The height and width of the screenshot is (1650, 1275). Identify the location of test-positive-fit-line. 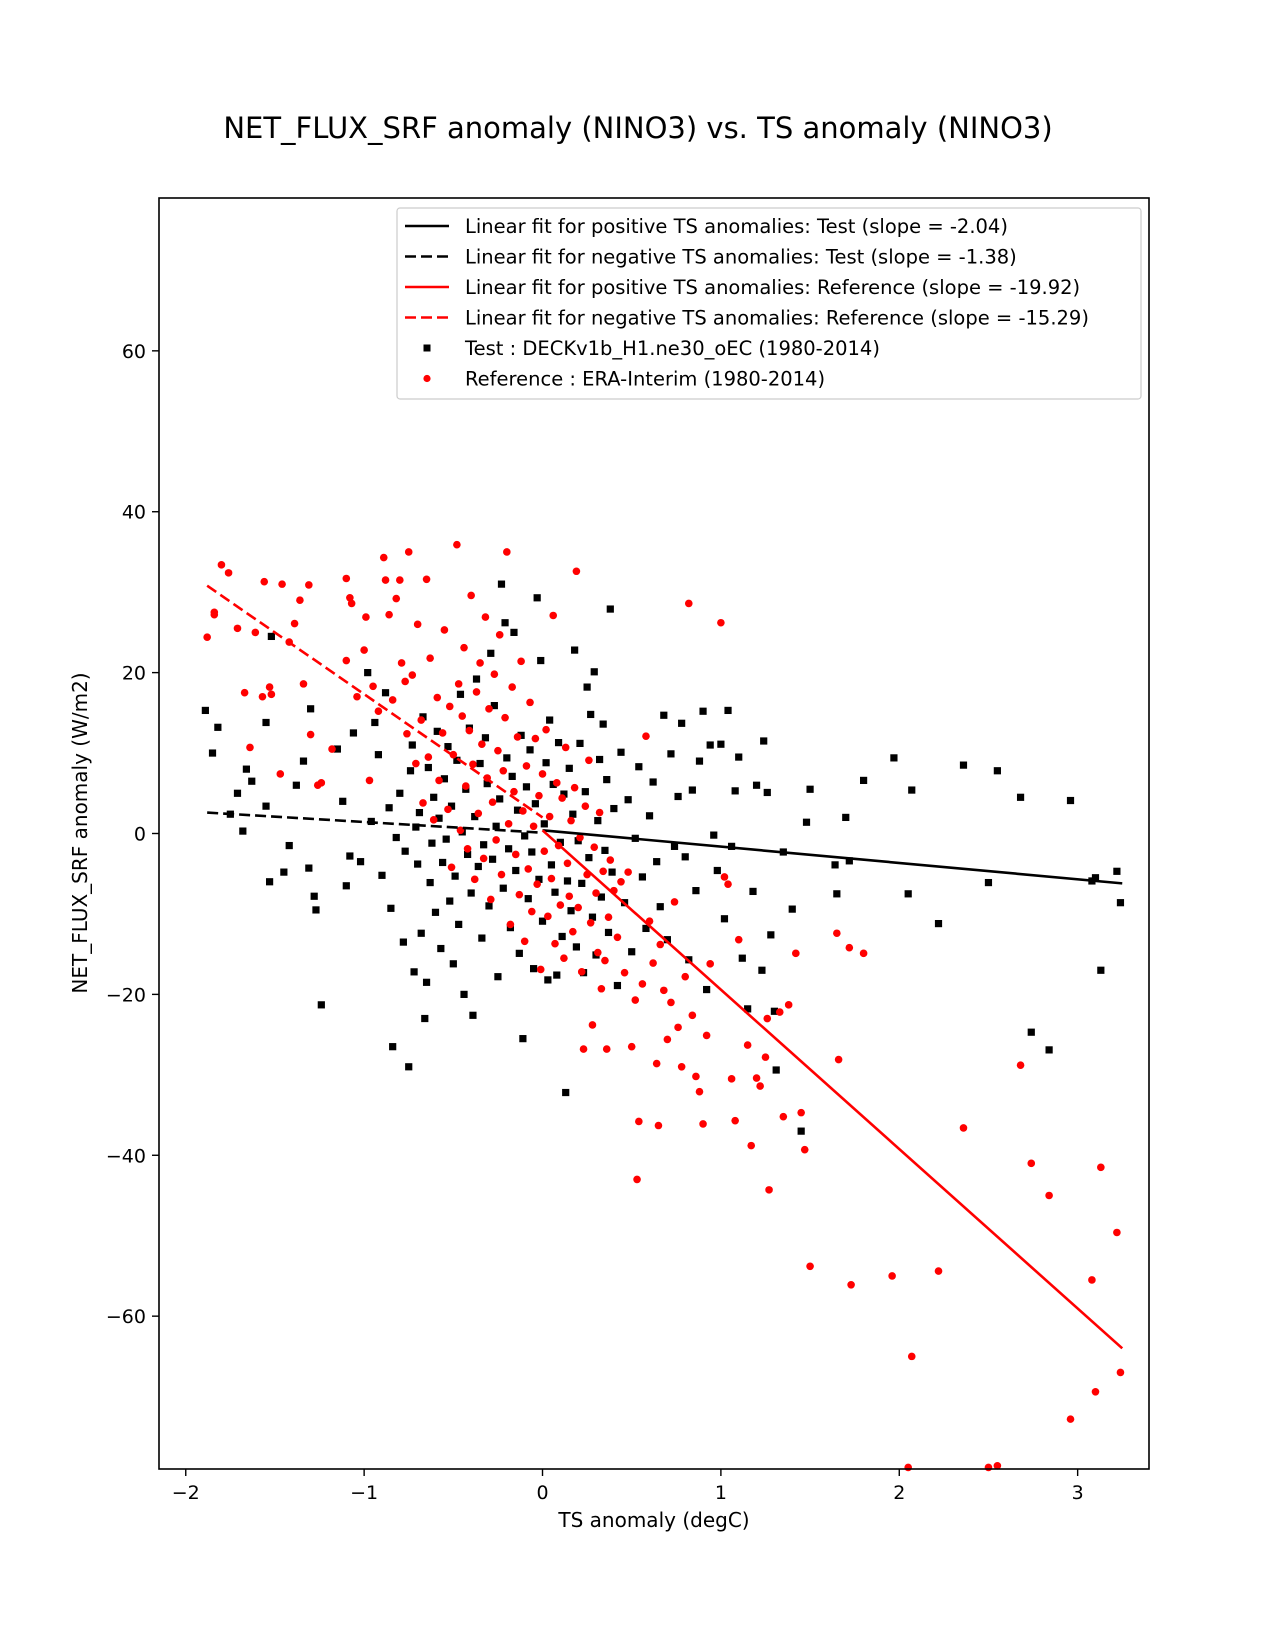
(832, 856).